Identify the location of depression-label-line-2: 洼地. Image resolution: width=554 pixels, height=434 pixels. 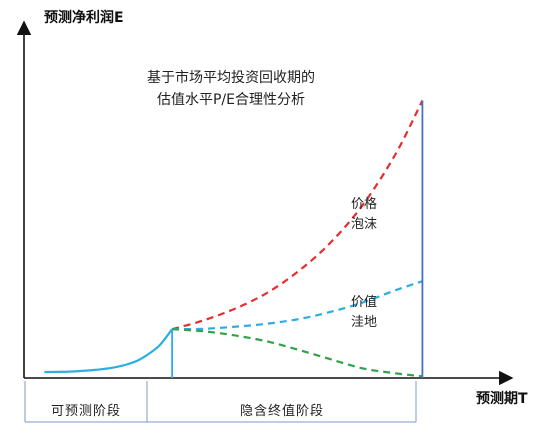
(364, 322).